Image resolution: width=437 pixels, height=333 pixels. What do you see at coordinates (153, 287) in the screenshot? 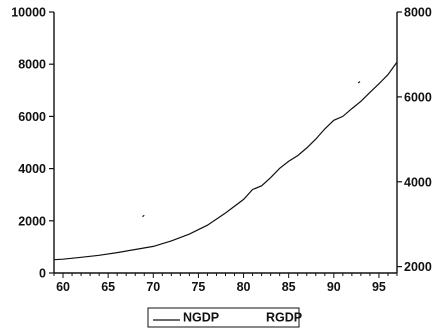
I see `x-tick-label: 70` at bounding box center [153, 287].